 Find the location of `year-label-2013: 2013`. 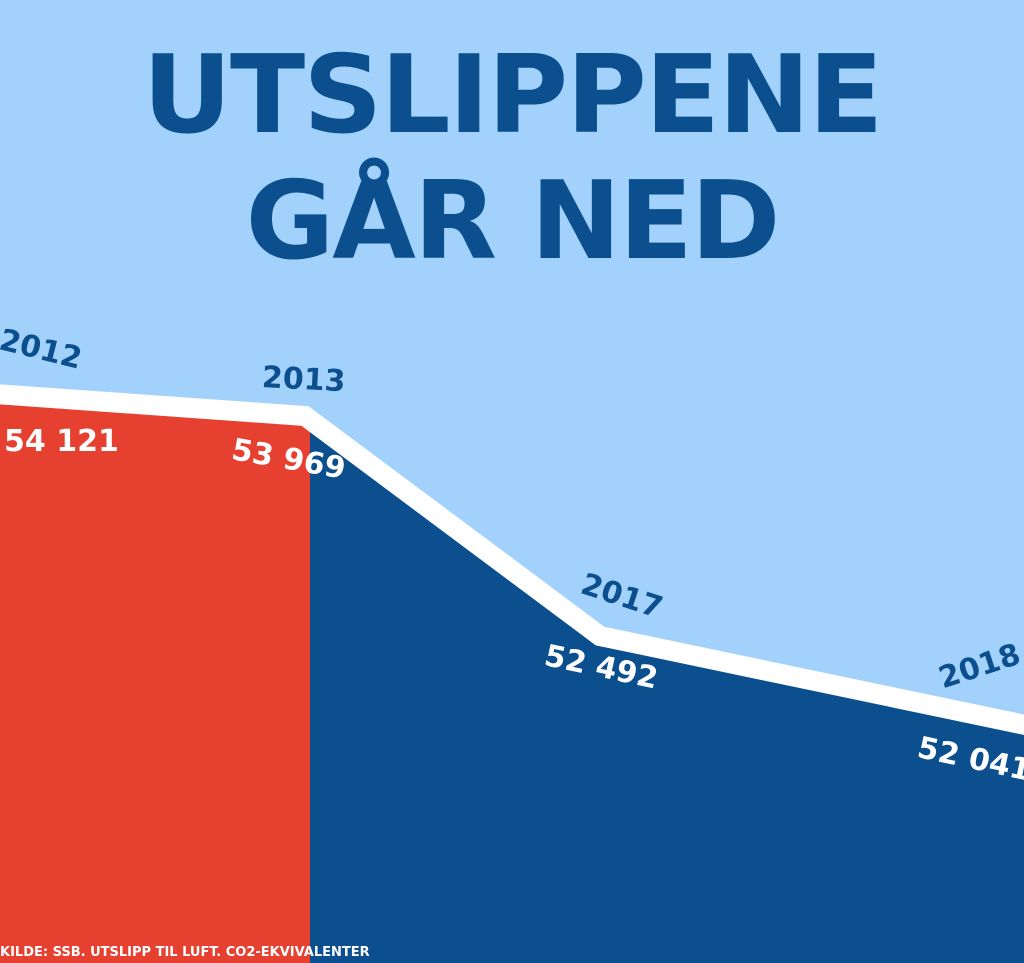

year-label-2013: 2013 is located at coordinates (304, 380).